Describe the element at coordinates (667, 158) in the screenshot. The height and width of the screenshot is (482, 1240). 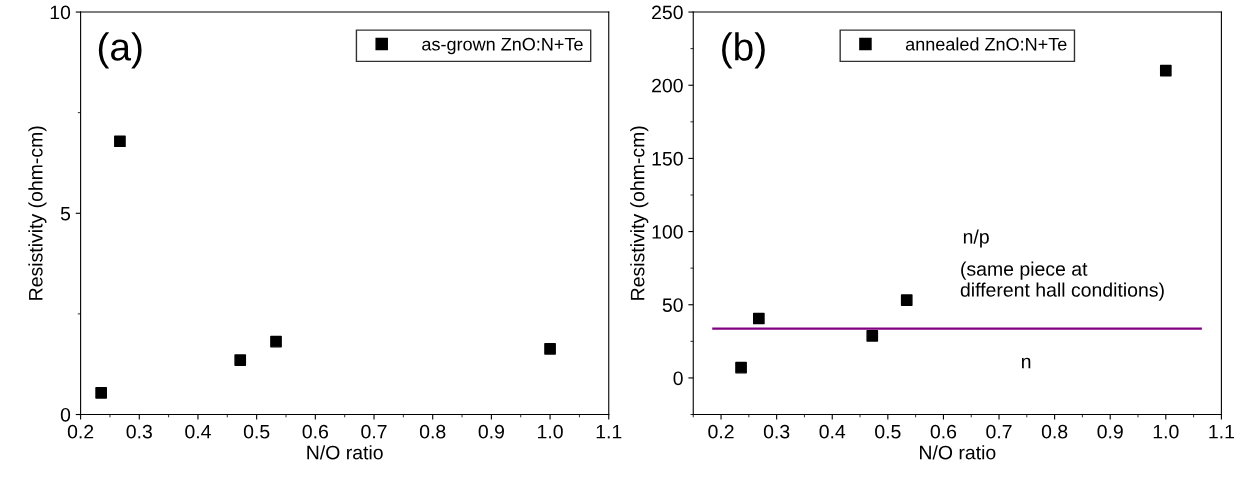
I see `y-tick-label: 150` at that location.